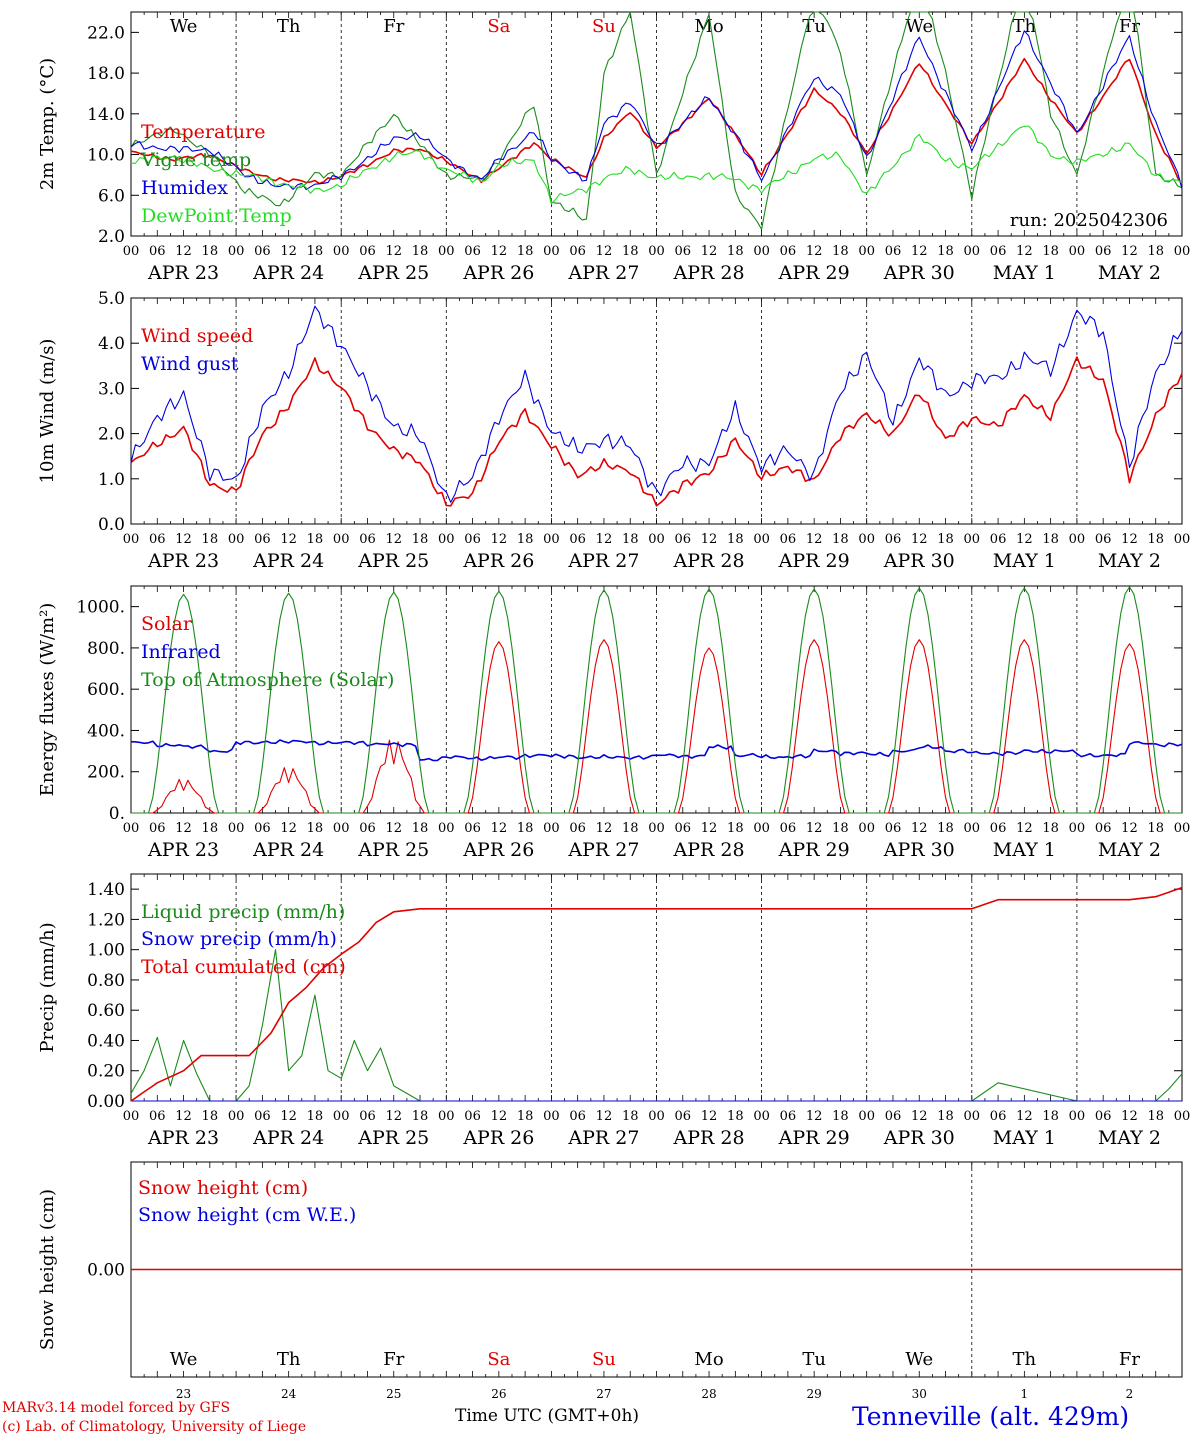  Describe the element at coordinates (657, 750) in the screenshot. I see `series-line-infrared` at that location.